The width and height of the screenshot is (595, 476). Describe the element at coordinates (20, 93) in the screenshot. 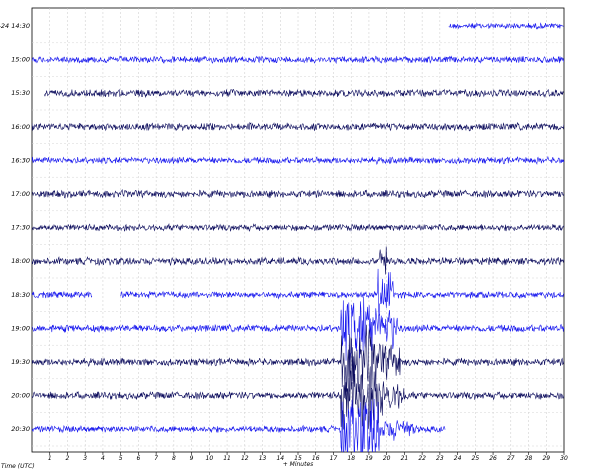

I see `row-time-label: 15:30` at that location.